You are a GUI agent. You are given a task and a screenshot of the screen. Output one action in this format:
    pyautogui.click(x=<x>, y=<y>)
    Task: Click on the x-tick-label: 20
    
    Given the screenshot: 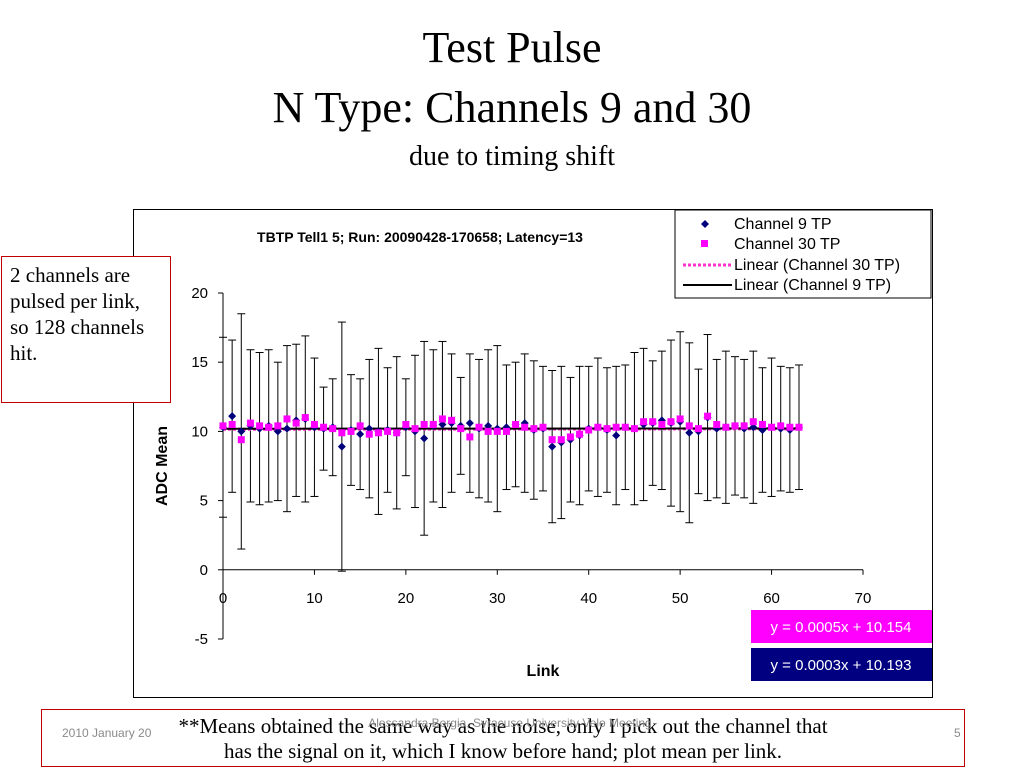 What is the action you would take?
    pyautogui.click(x=406, y=598)
    